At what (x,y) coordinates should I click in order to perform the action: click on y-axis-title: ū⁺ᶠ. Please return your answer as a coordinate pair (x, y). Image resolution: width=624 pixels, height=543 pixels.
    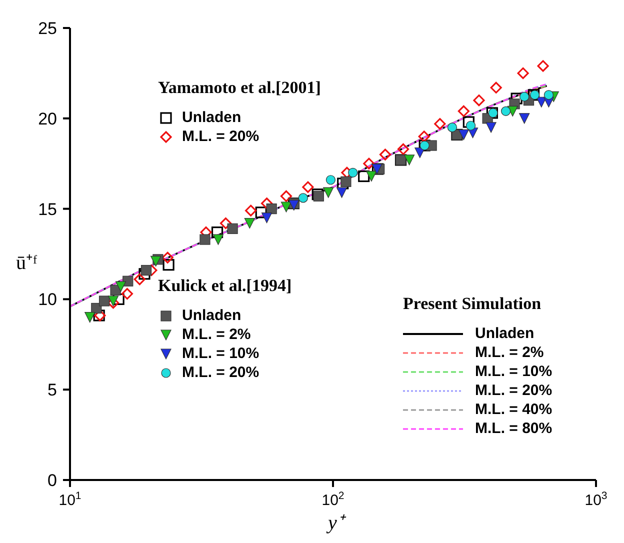
    Looking at the image, I should click on (27, 263).